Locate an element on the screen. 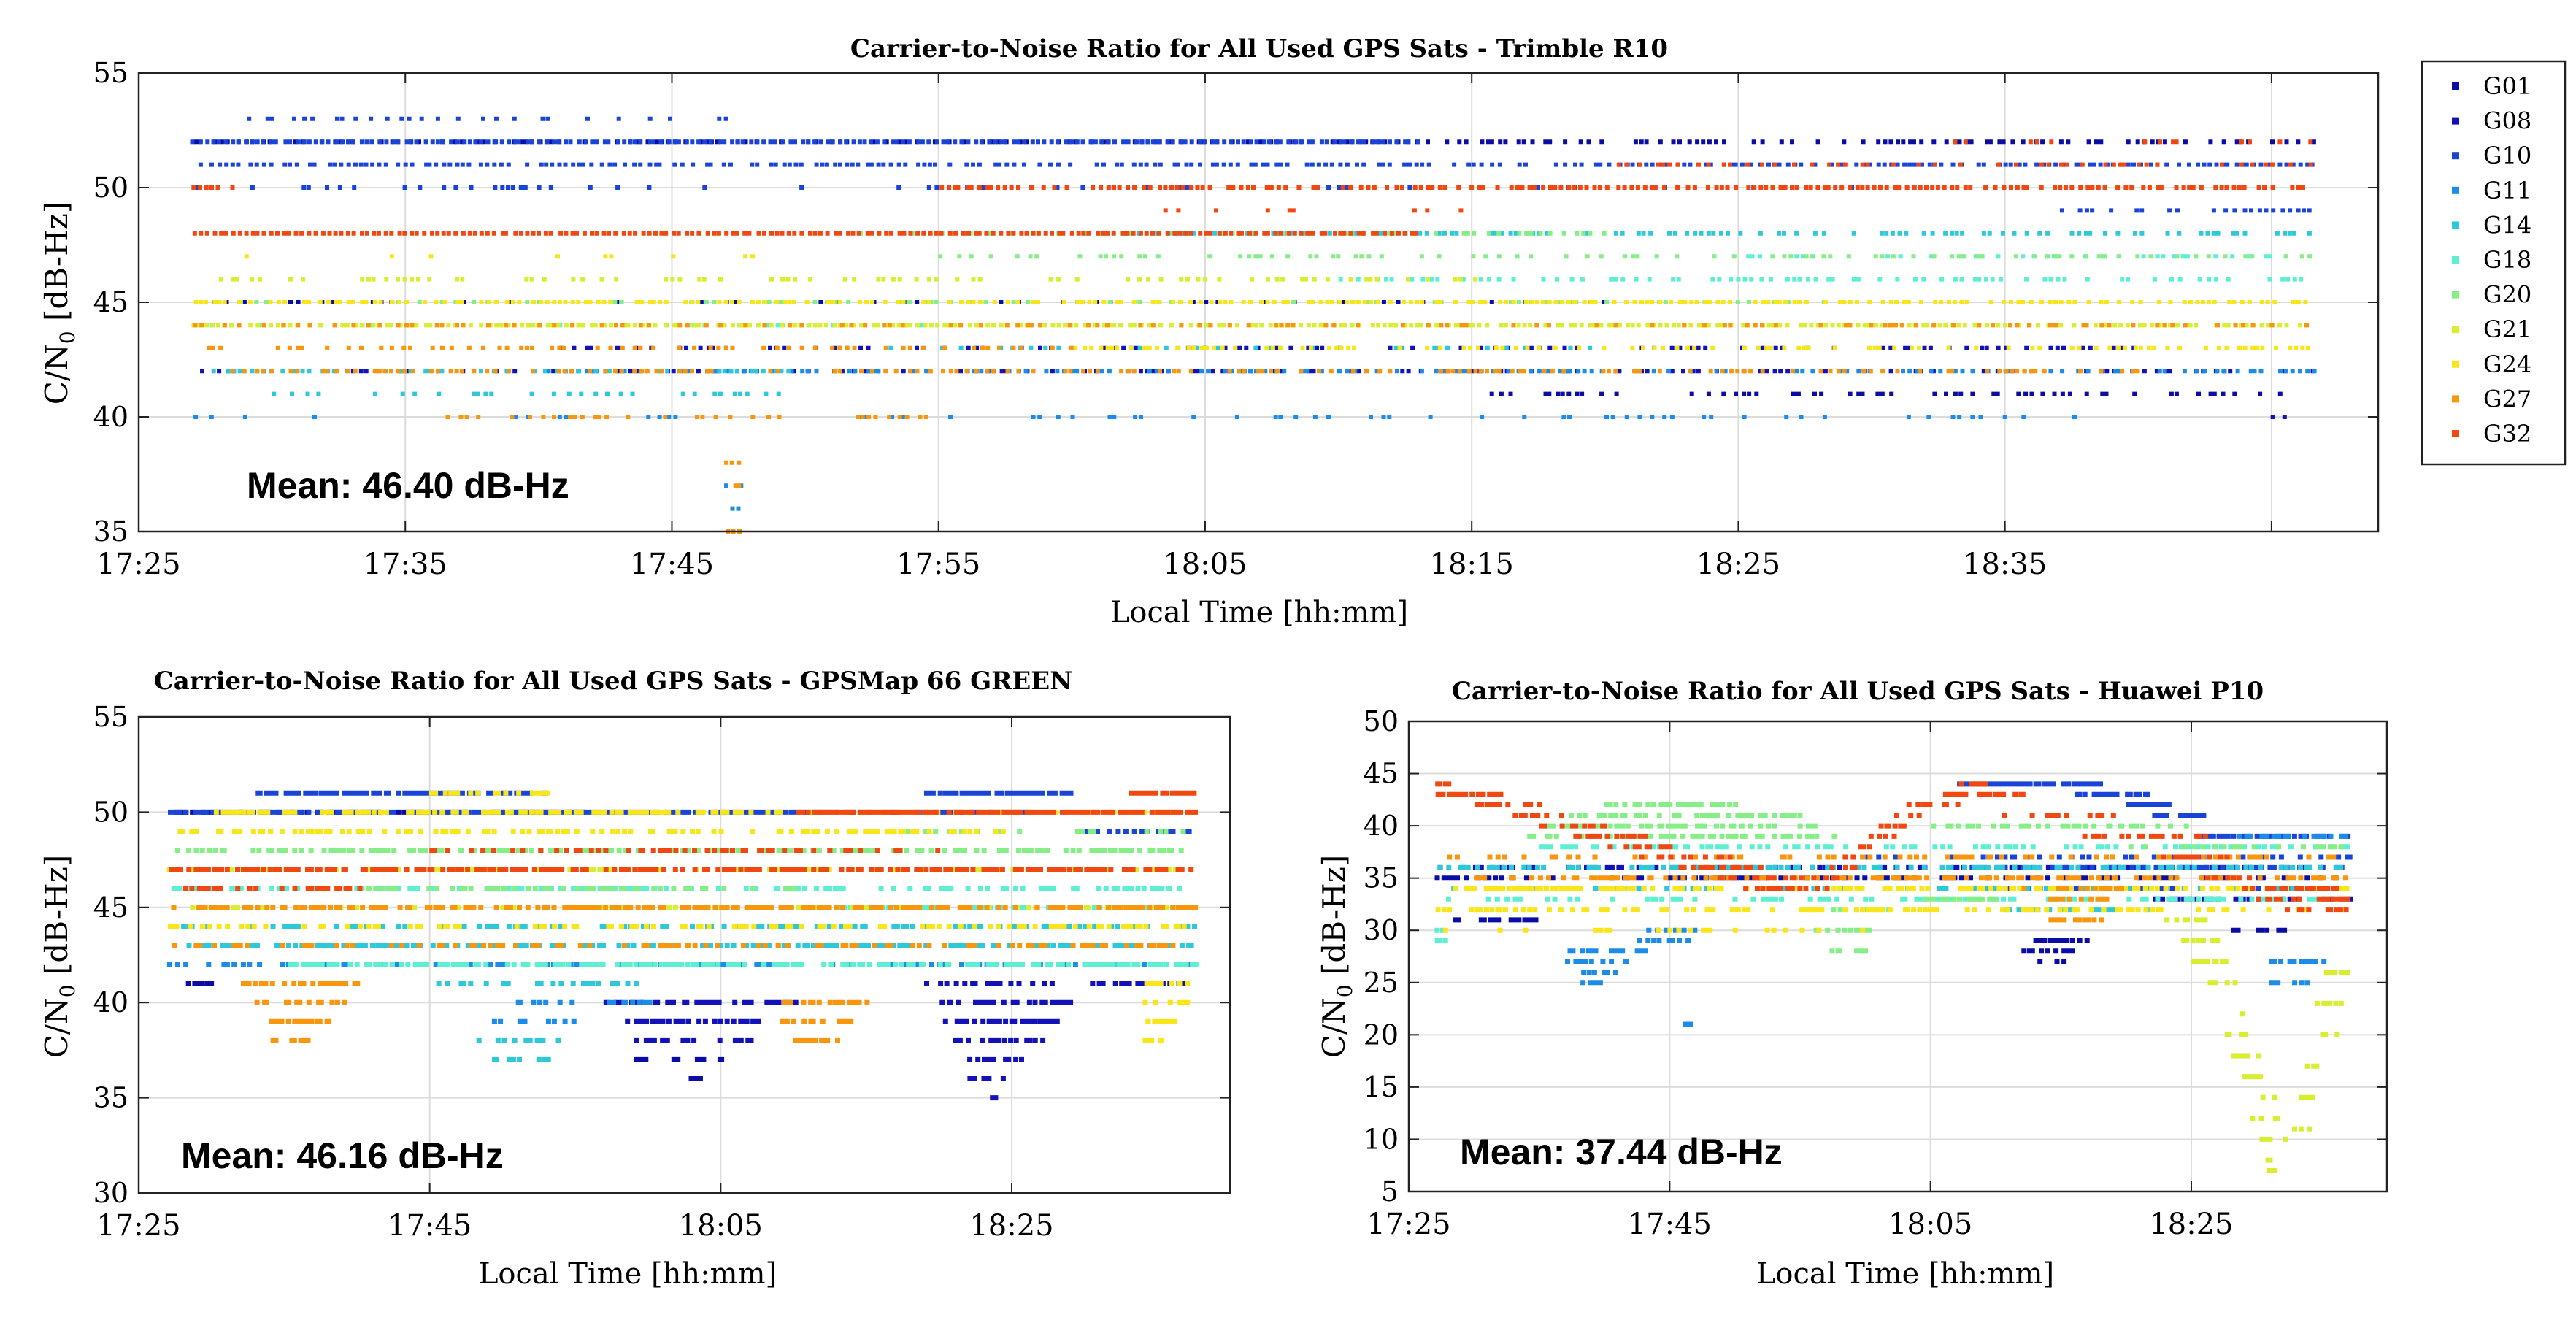 The width and height of the screenshot is (2576, 1320). series-g21-points is located at coordinates (2257, 1045).